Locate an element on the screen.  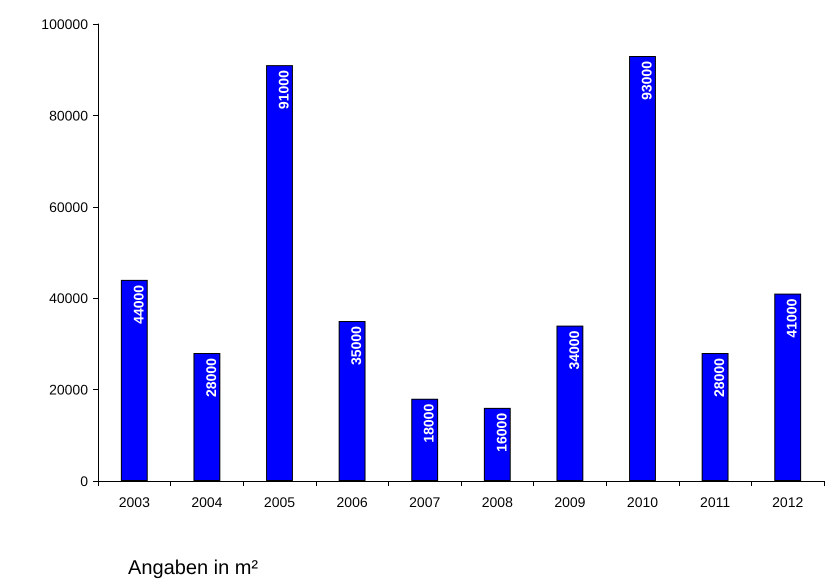
x-tick-label: 2007 is located at coordinates (424, 502).